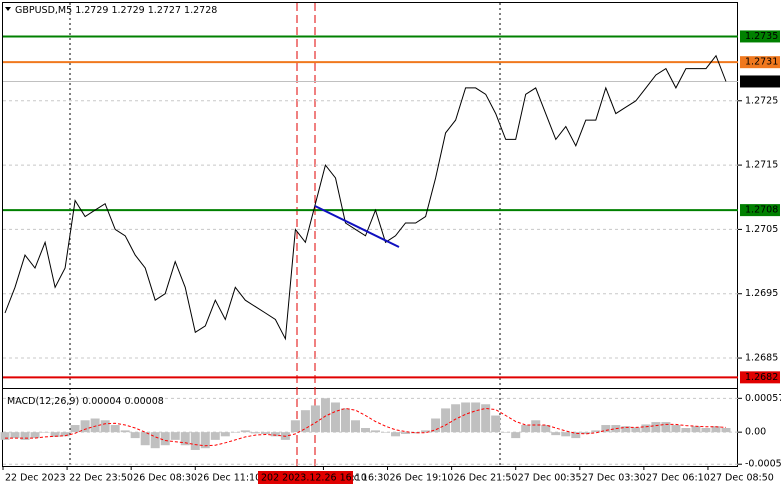 The height and width of the screenshot is (489, 781). Describe the element at coordinates (35, 478) in the screenshot. I see `x-tick-label: 22 Dec 2023` at that location.